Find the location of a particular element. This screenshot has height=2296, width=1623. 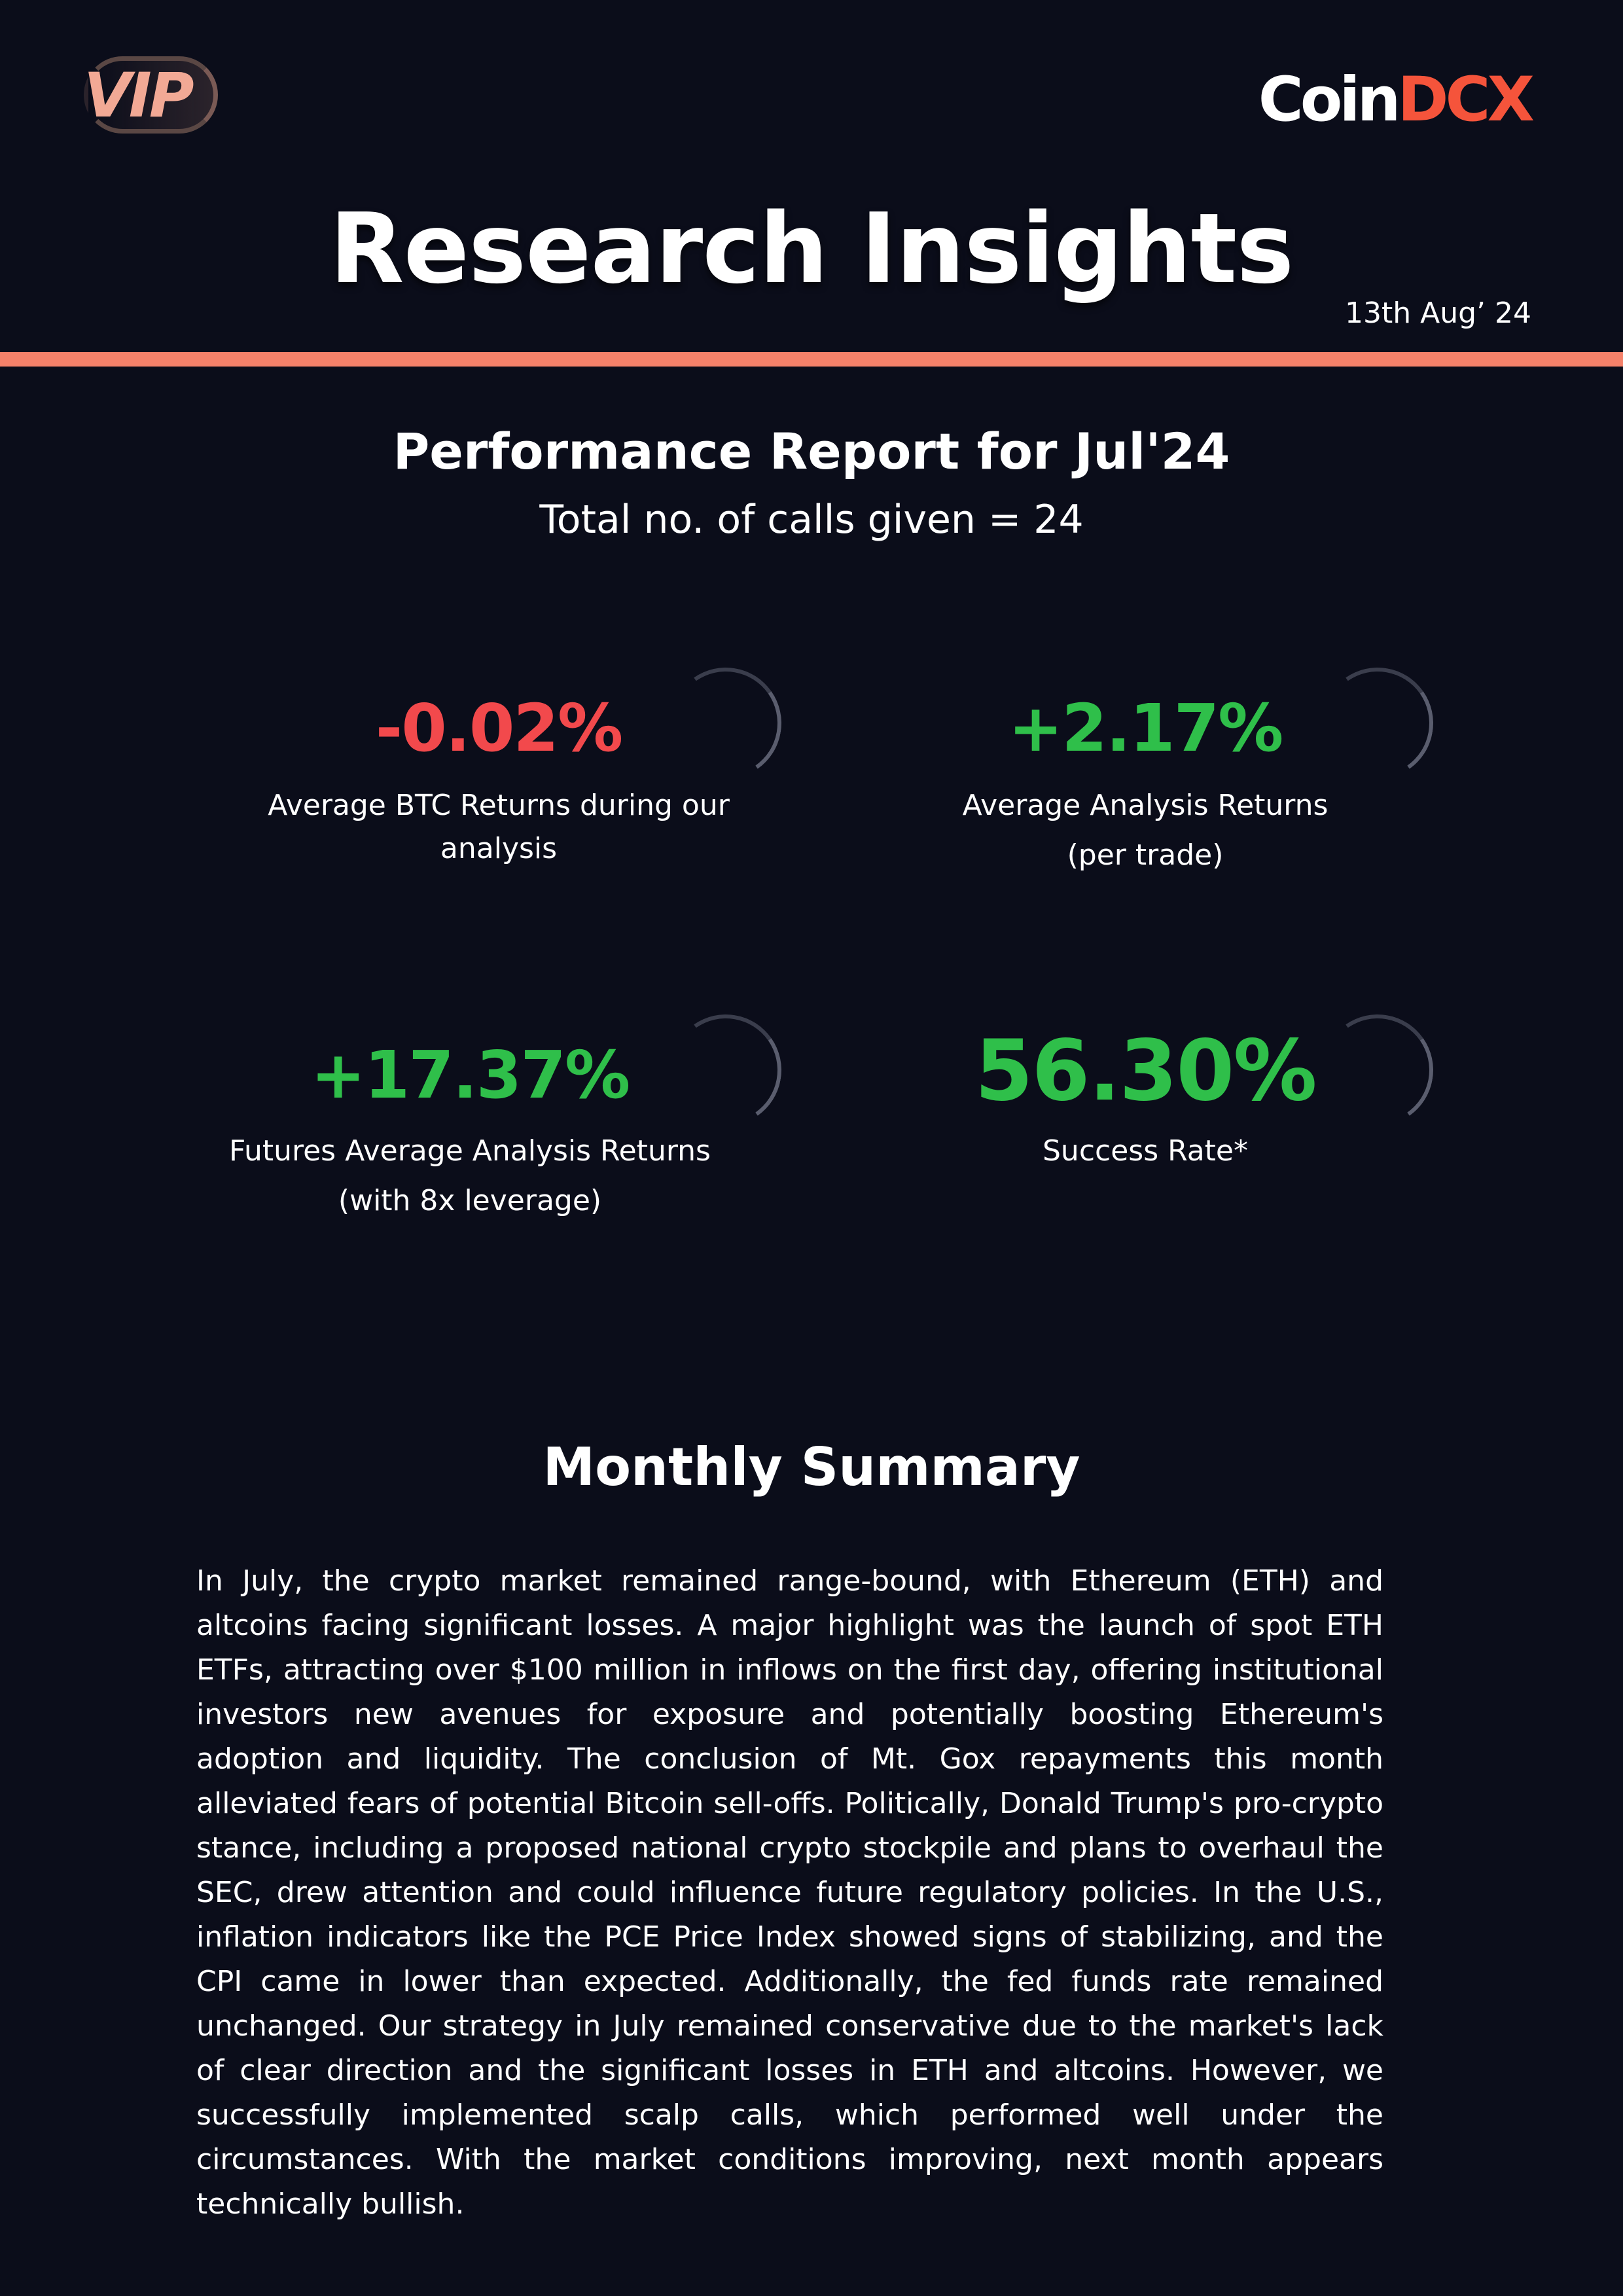

metric-label-line2: analysis is located at coordinates (499, 848).